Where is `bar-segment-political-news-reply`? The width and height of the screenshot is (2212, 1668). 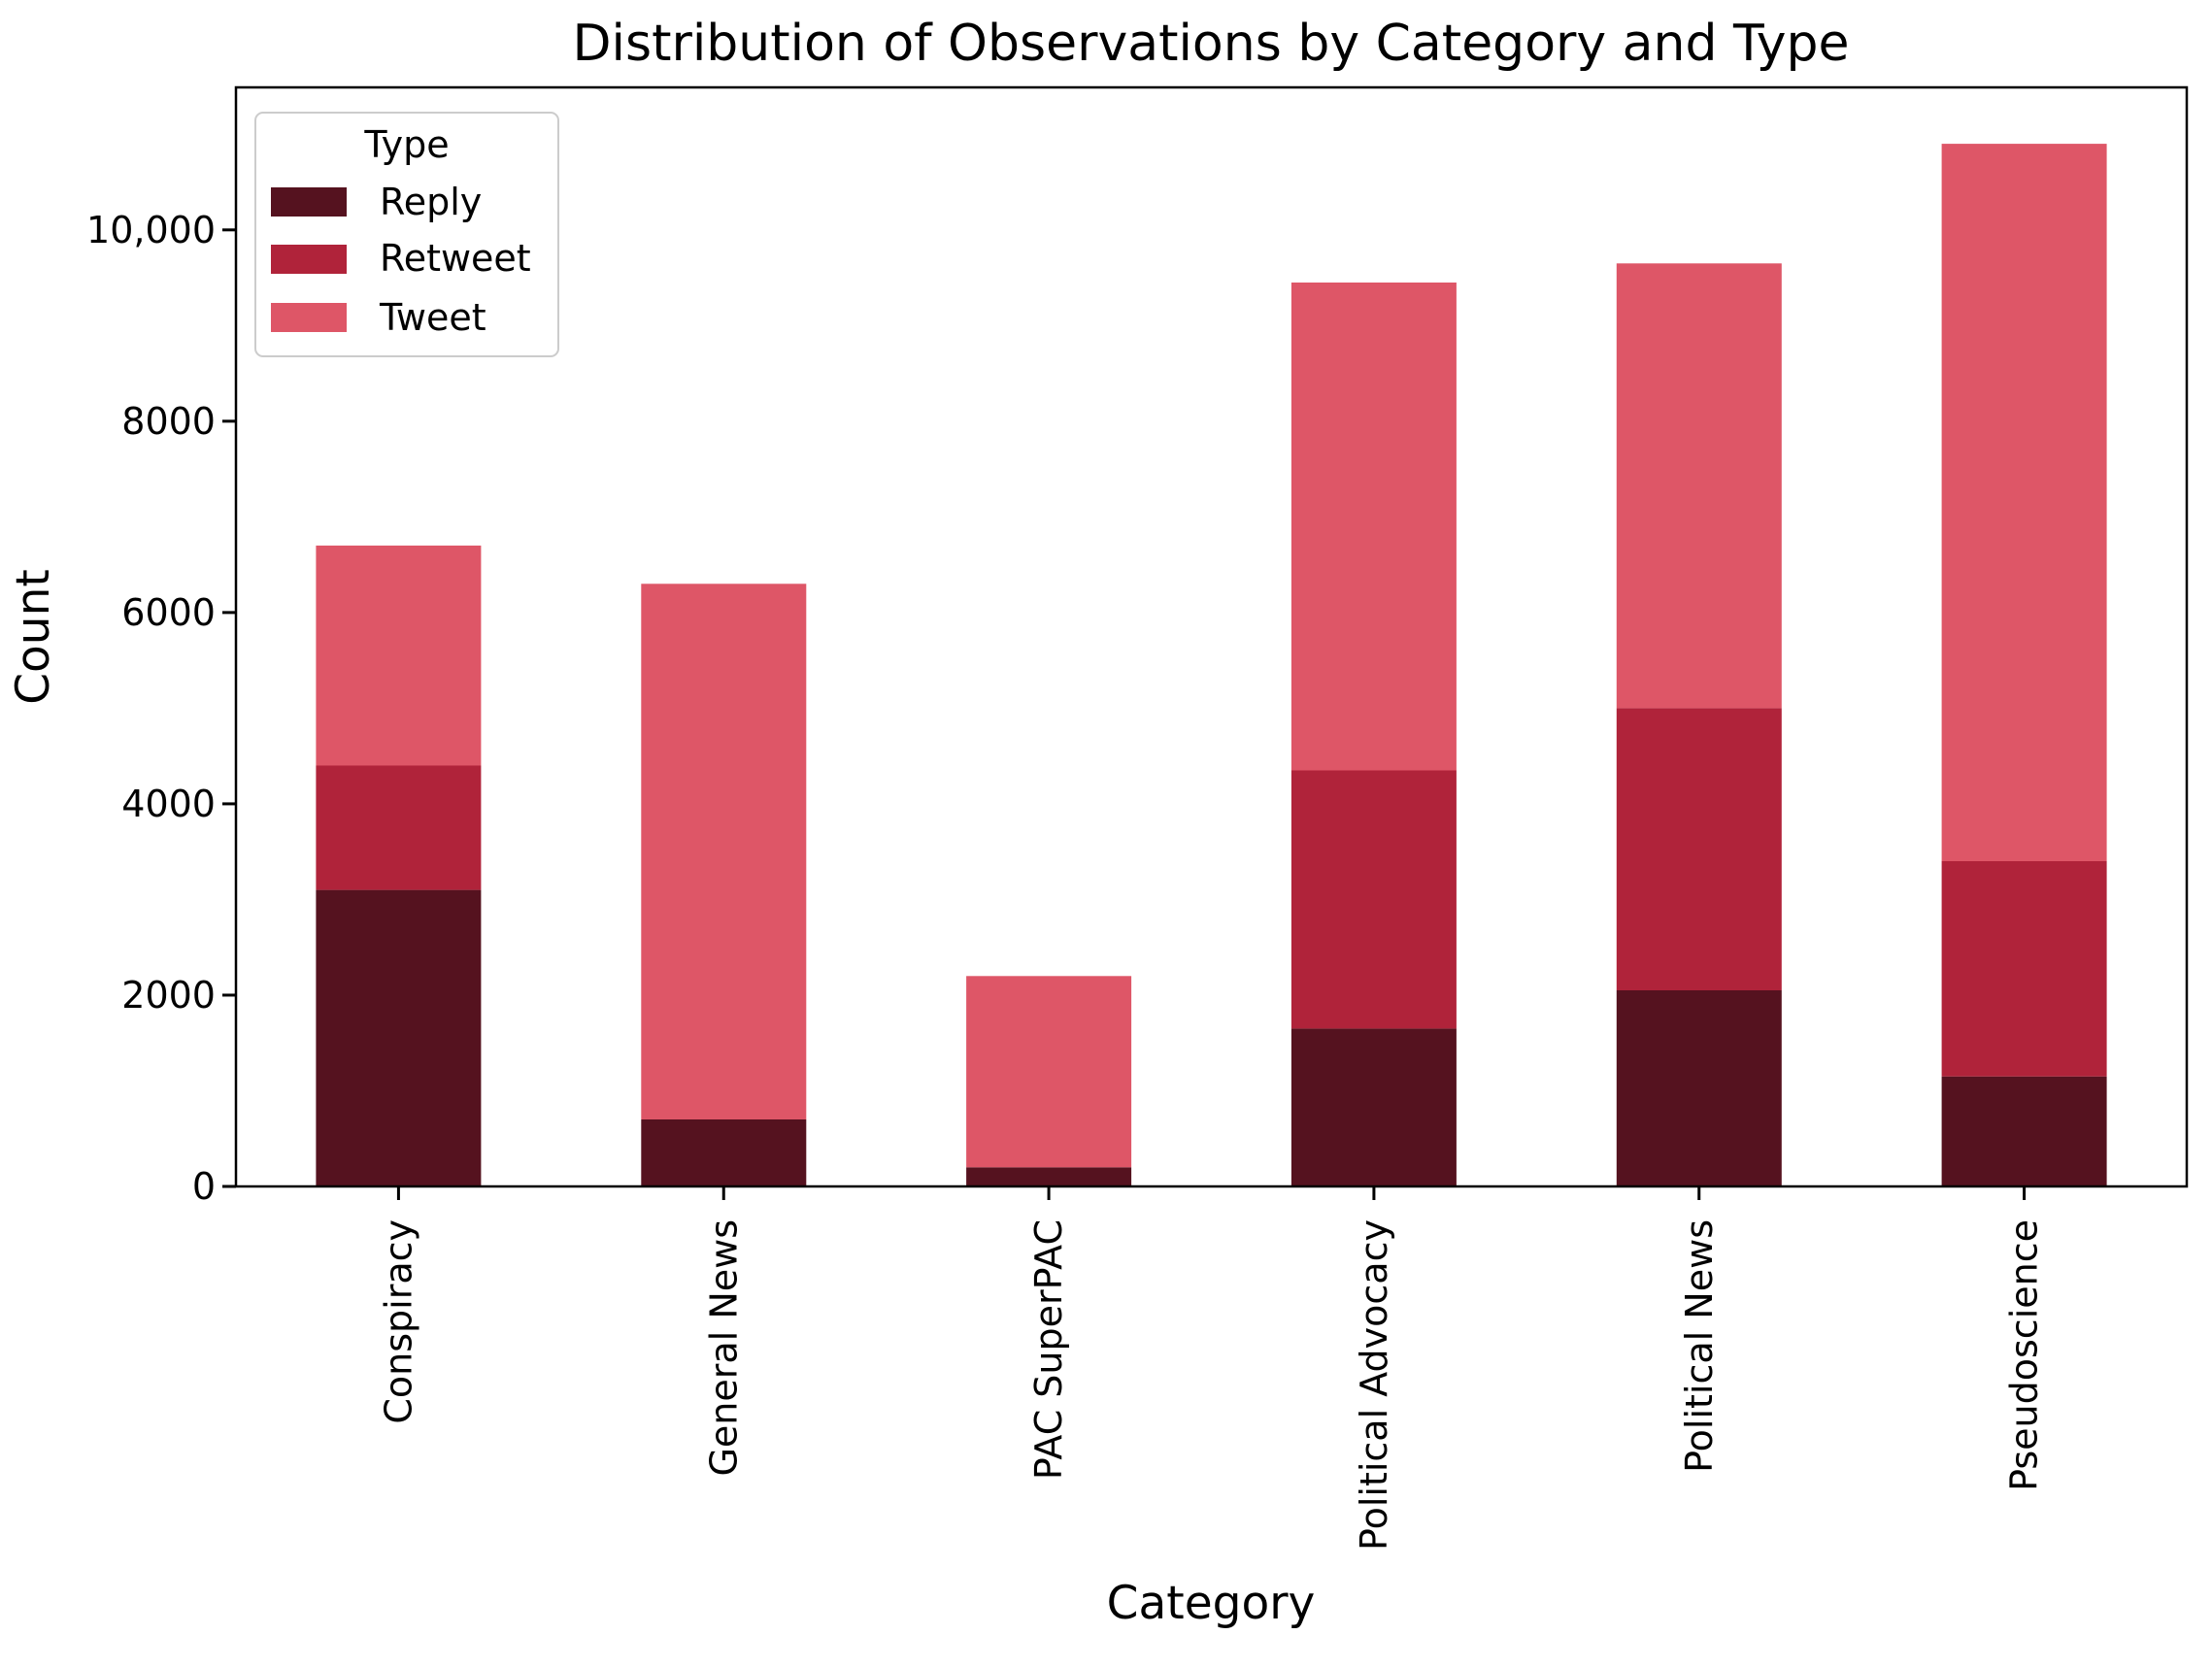
bar-segment-political-news-reply is located at coordinates (1699, 1088).